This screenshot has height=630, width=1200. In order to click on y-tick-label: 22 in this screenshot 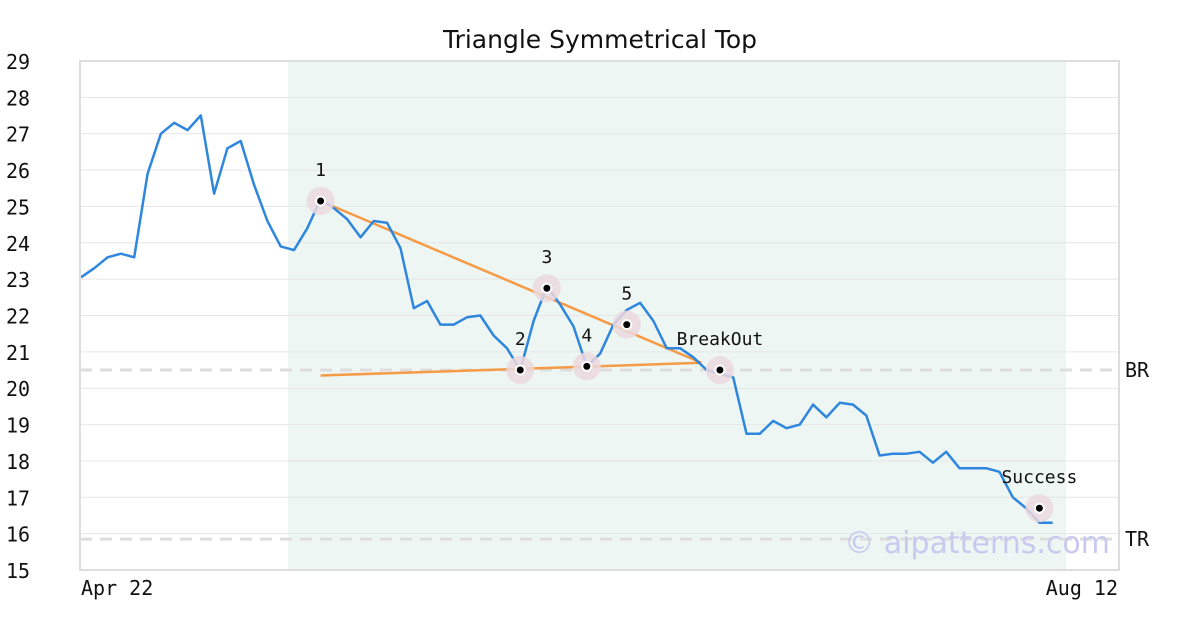, I will do `click(18, 317)`.